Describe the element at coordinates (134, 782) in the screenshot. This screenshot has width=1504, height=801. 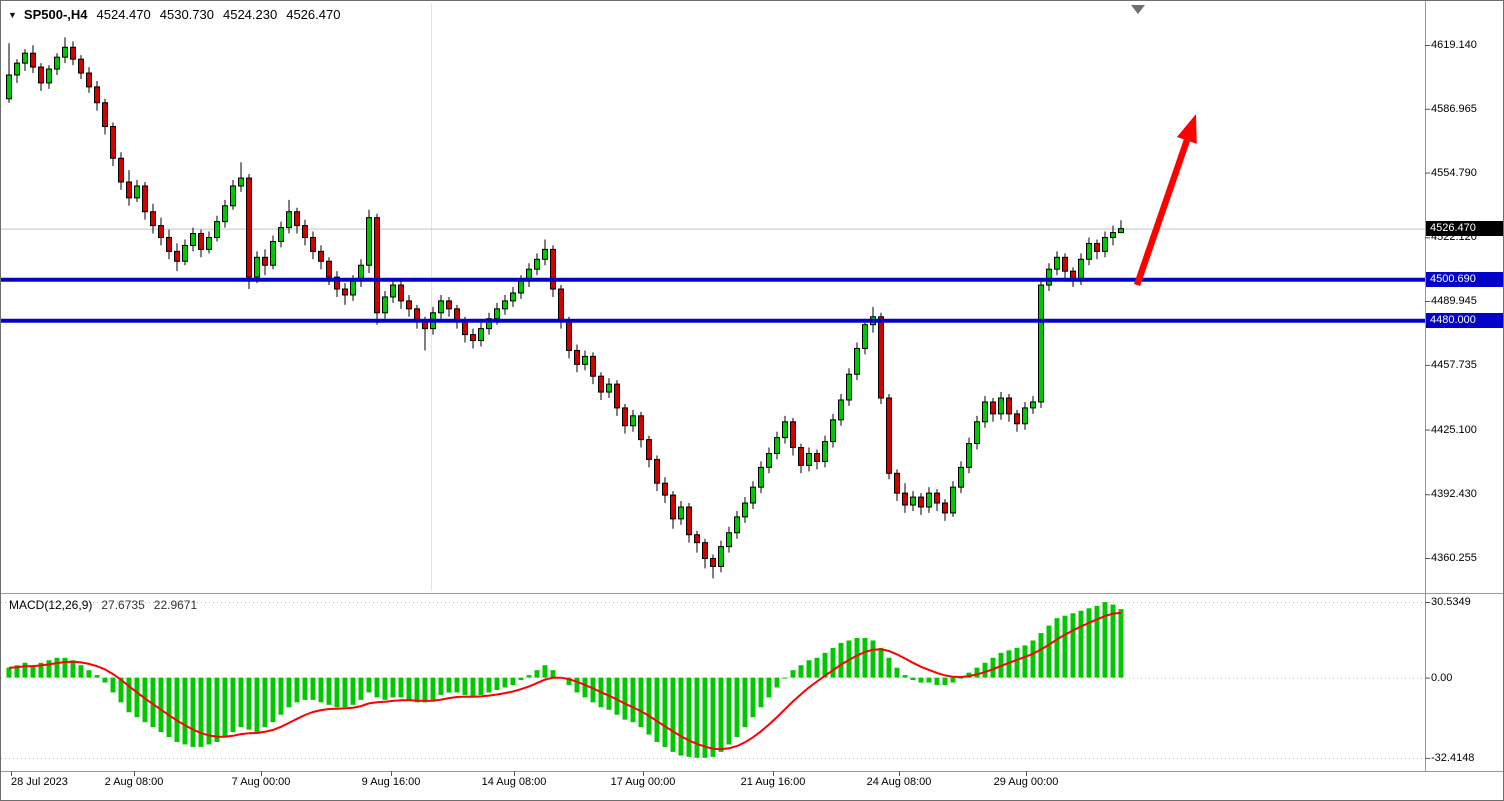
I see `time-axis-label: 2 Aug 08:00` at that location.